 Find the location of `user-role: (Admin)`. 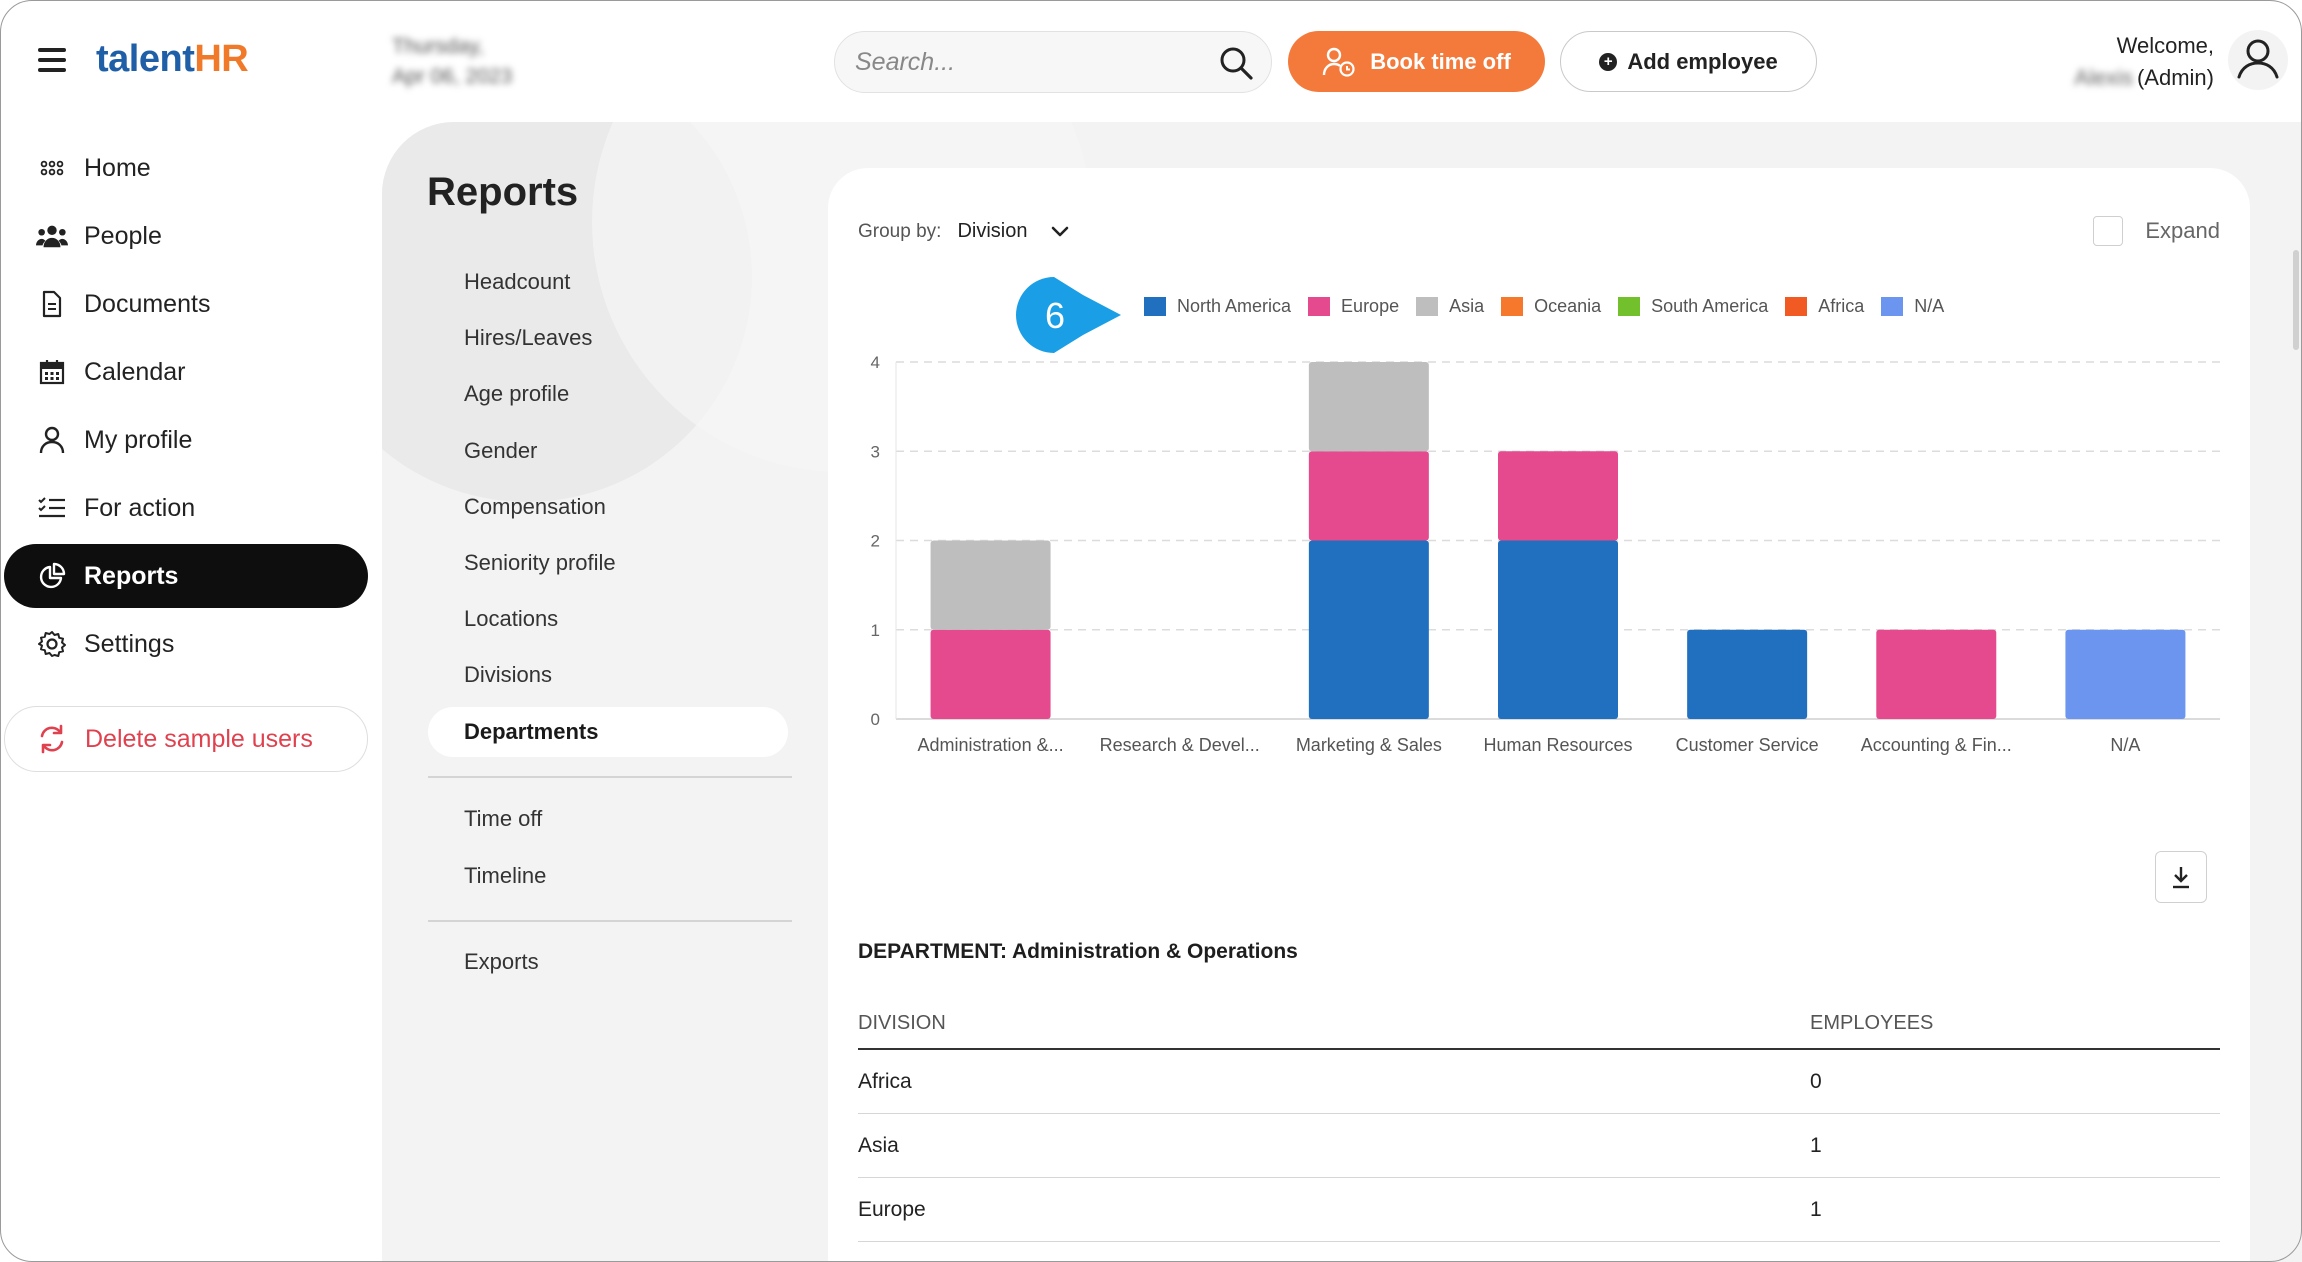

user-role: (Admin) is located at coordinates (2175, 77).